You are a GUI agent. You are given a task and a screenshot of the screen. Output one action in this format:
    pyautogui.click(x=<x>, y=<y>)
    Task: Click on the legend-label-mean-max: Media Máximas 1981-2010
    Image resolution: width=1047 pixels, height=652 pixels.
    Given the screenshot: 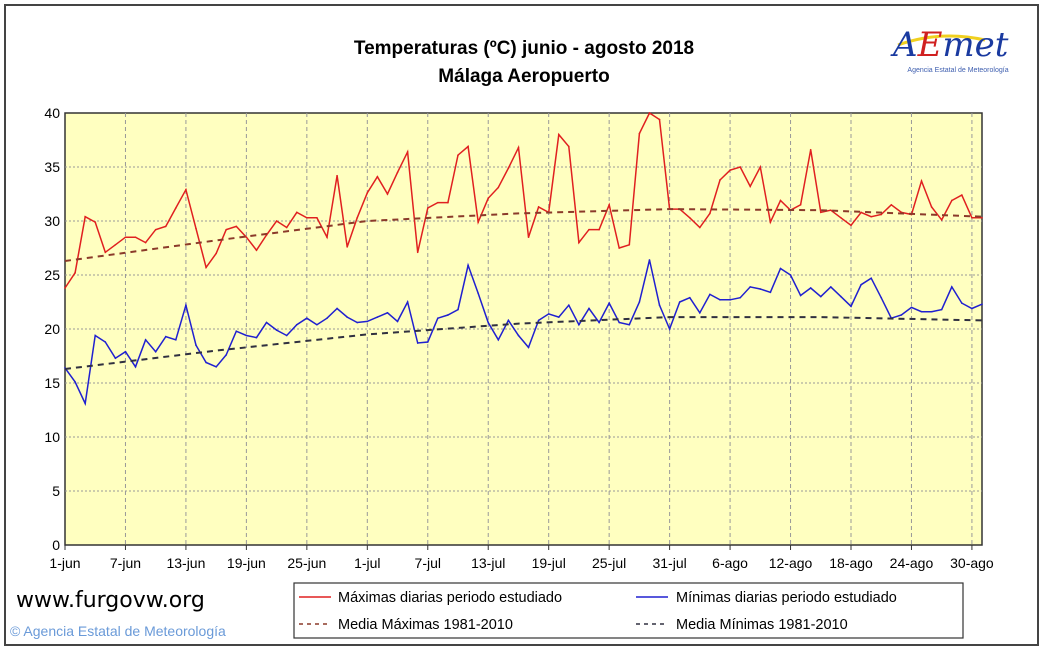 What is the action you would take?
    pyautogui.click(x=425, y=625)
    